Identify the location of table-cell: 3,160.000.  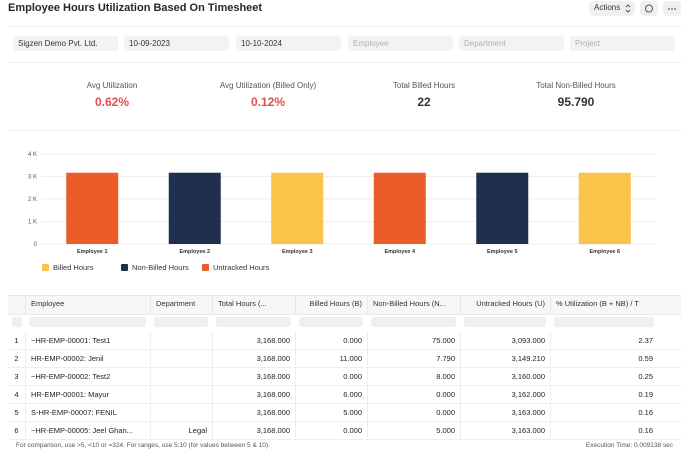
(505, 376).